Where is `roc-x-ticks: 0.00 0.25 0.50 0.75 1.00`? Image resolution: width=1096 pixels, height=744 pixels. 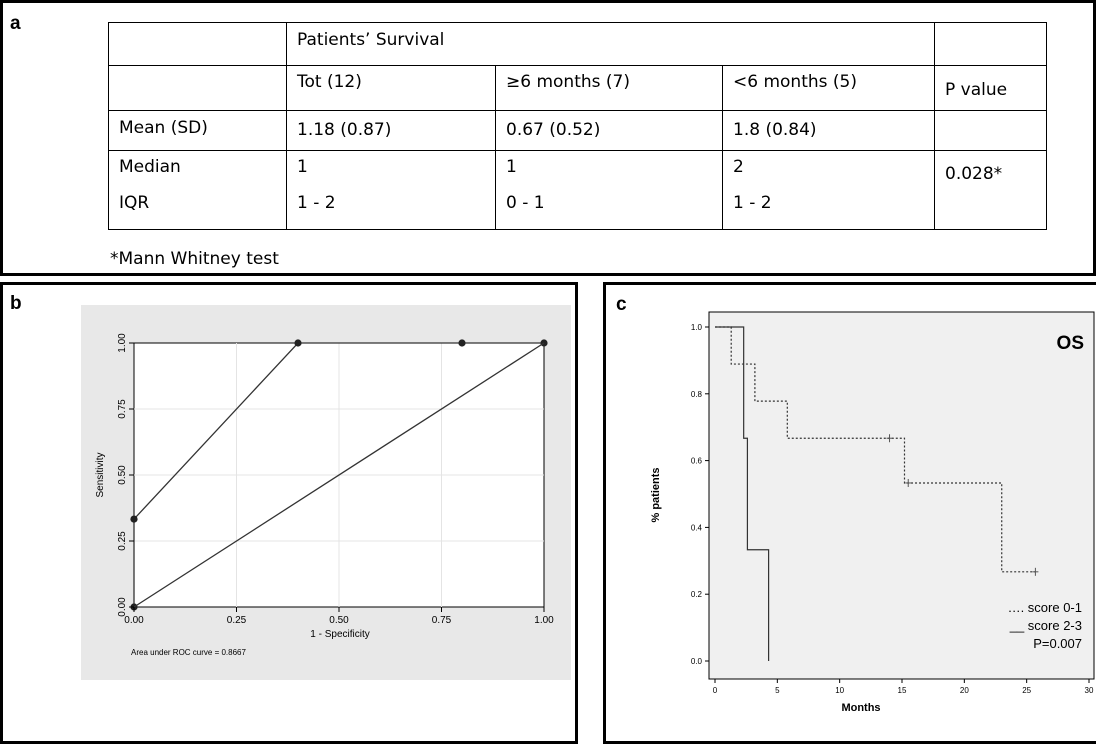 roc-x-ticks: 0.00 0.25 0.50 0.75 1.00 is located at coordinates (339, 616).